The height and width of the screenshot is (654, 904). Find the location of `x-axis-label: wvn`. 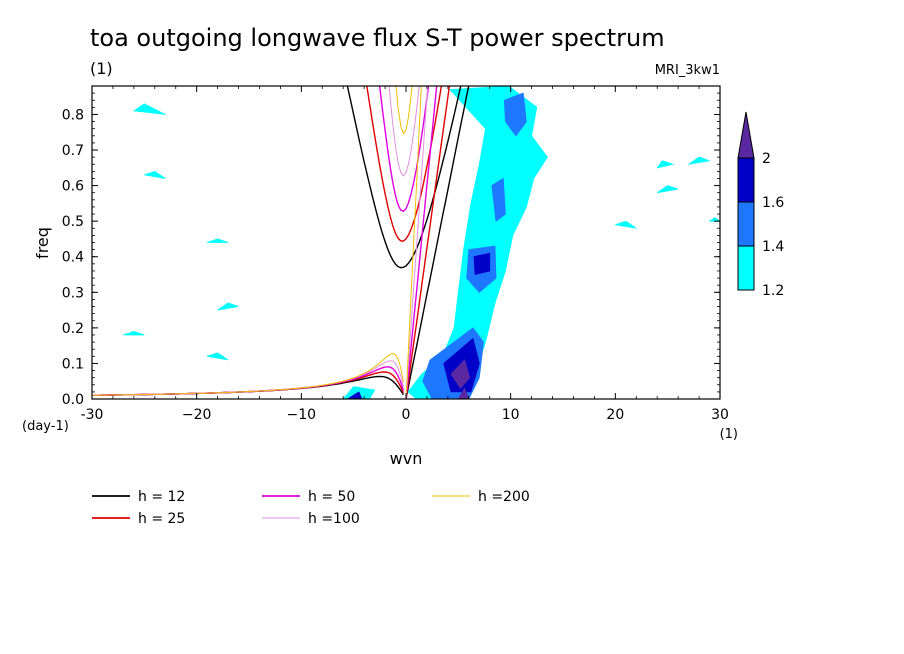

x-axis-label: wvn is located at coordinates (406, 458).